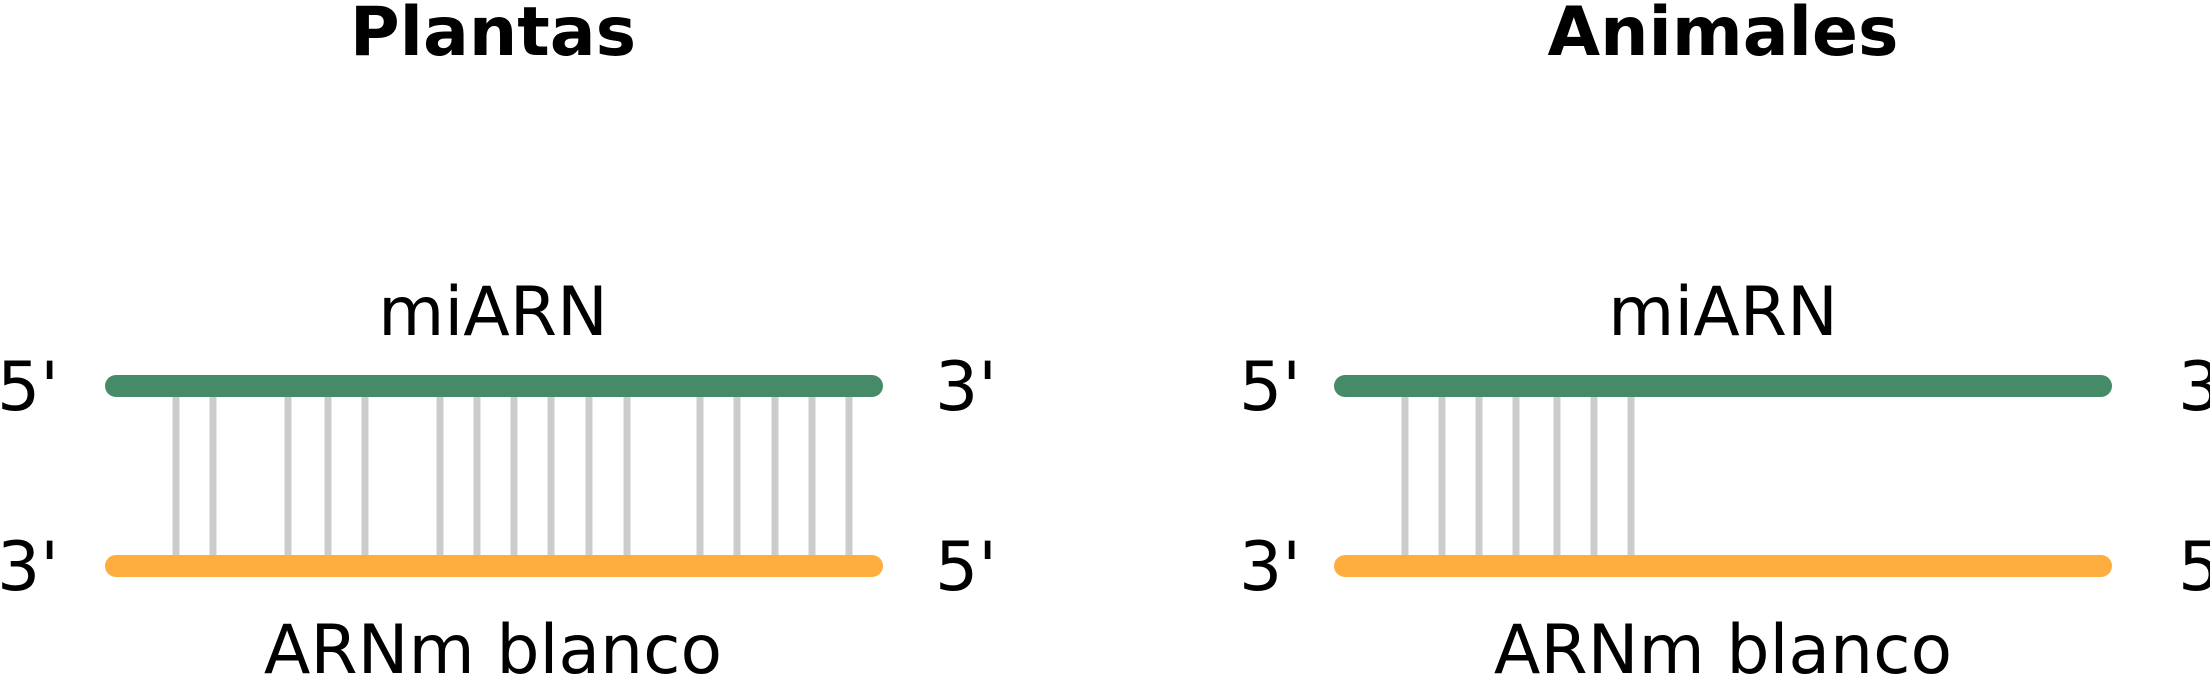  What do you see at coordinates (2194, 567) in the screenshot?
I see `bottom-right-end-animales: 5'` at bounding box center [2194, 567].